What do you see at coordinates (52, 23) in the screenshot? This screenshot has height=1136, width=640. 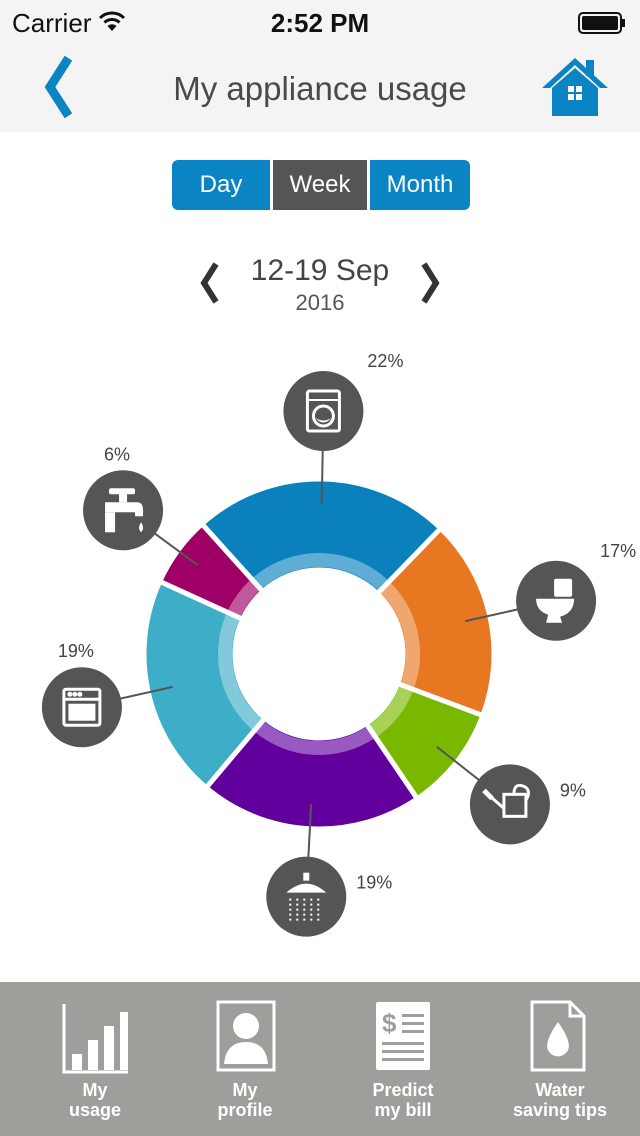 I see `carrier-label: Carrier` at bounding box center [52, 23].